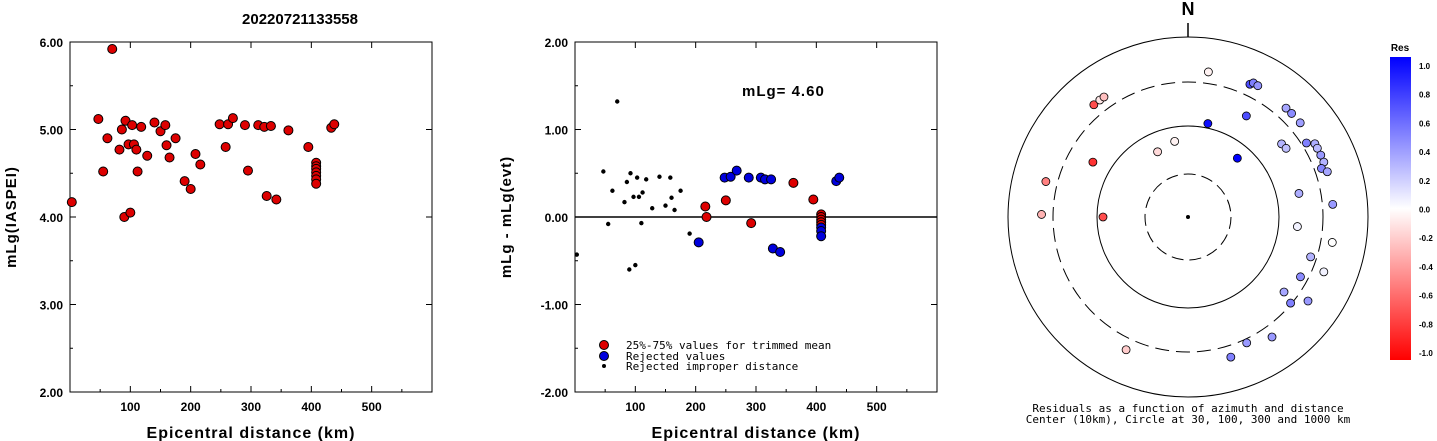 The width and height of the screenshot is (1437, 441). I want to click on ring-300km, so click(1188, 217).